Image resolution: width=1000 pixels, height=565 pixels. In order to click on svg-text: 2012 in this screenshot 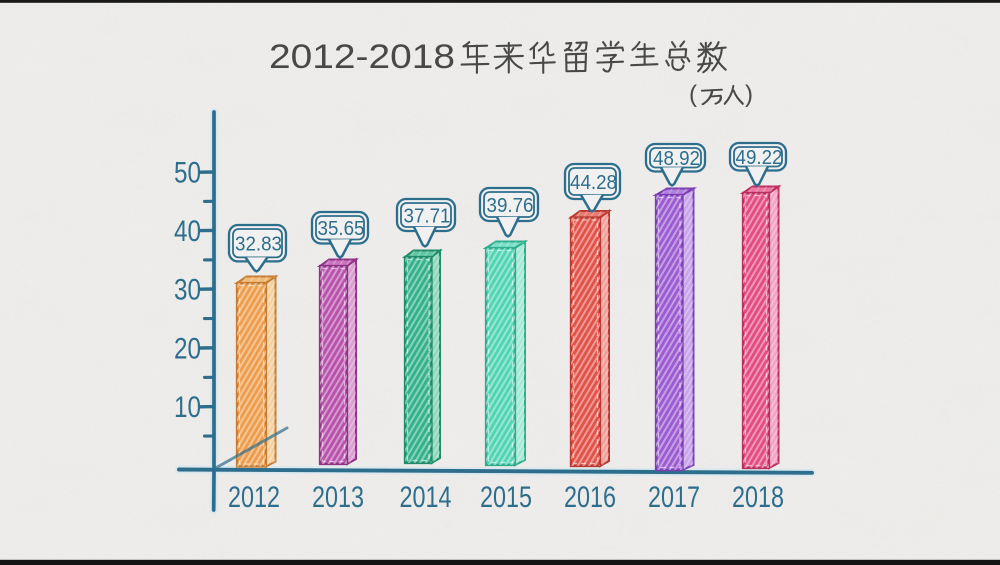, I will do `click(254, 497)`.